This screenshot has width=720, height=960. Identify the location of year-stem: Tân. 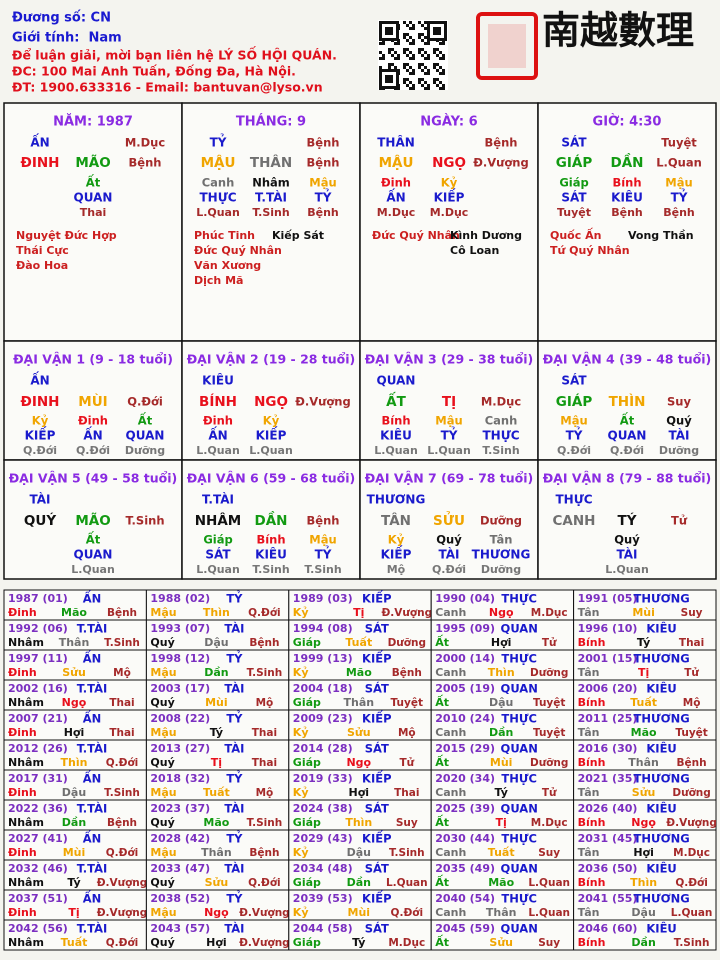
(589, 612).